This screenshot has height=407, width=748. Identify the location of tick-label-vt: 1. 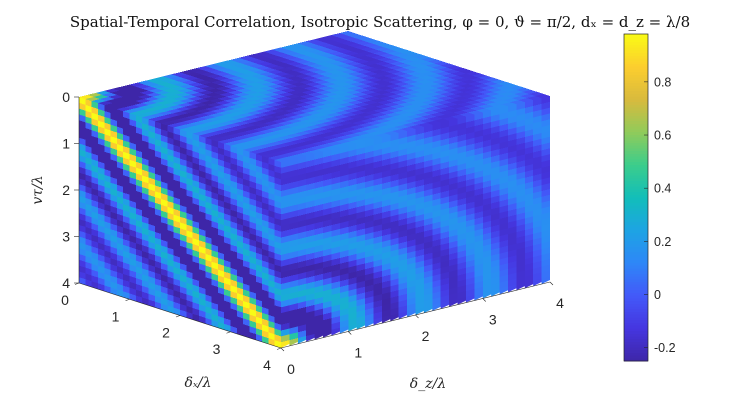
(66, 144).